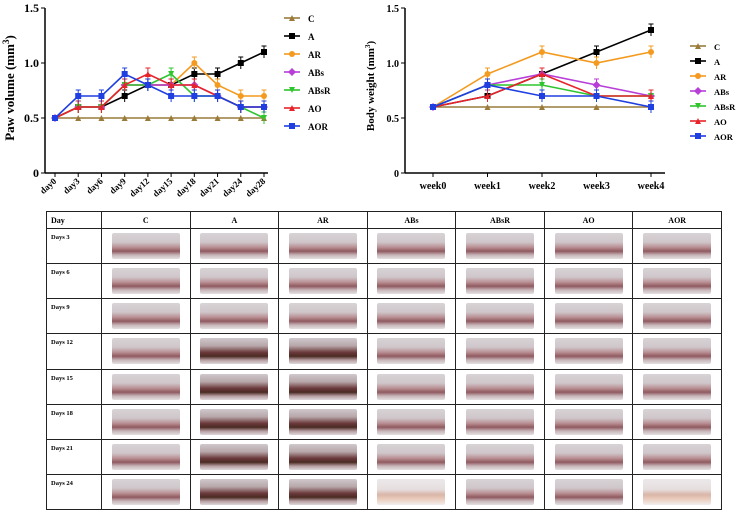 The width and height of the screenshot is (737, 512). I want to click on chart1-y-tick-label: 0.5, so click(31, 118).